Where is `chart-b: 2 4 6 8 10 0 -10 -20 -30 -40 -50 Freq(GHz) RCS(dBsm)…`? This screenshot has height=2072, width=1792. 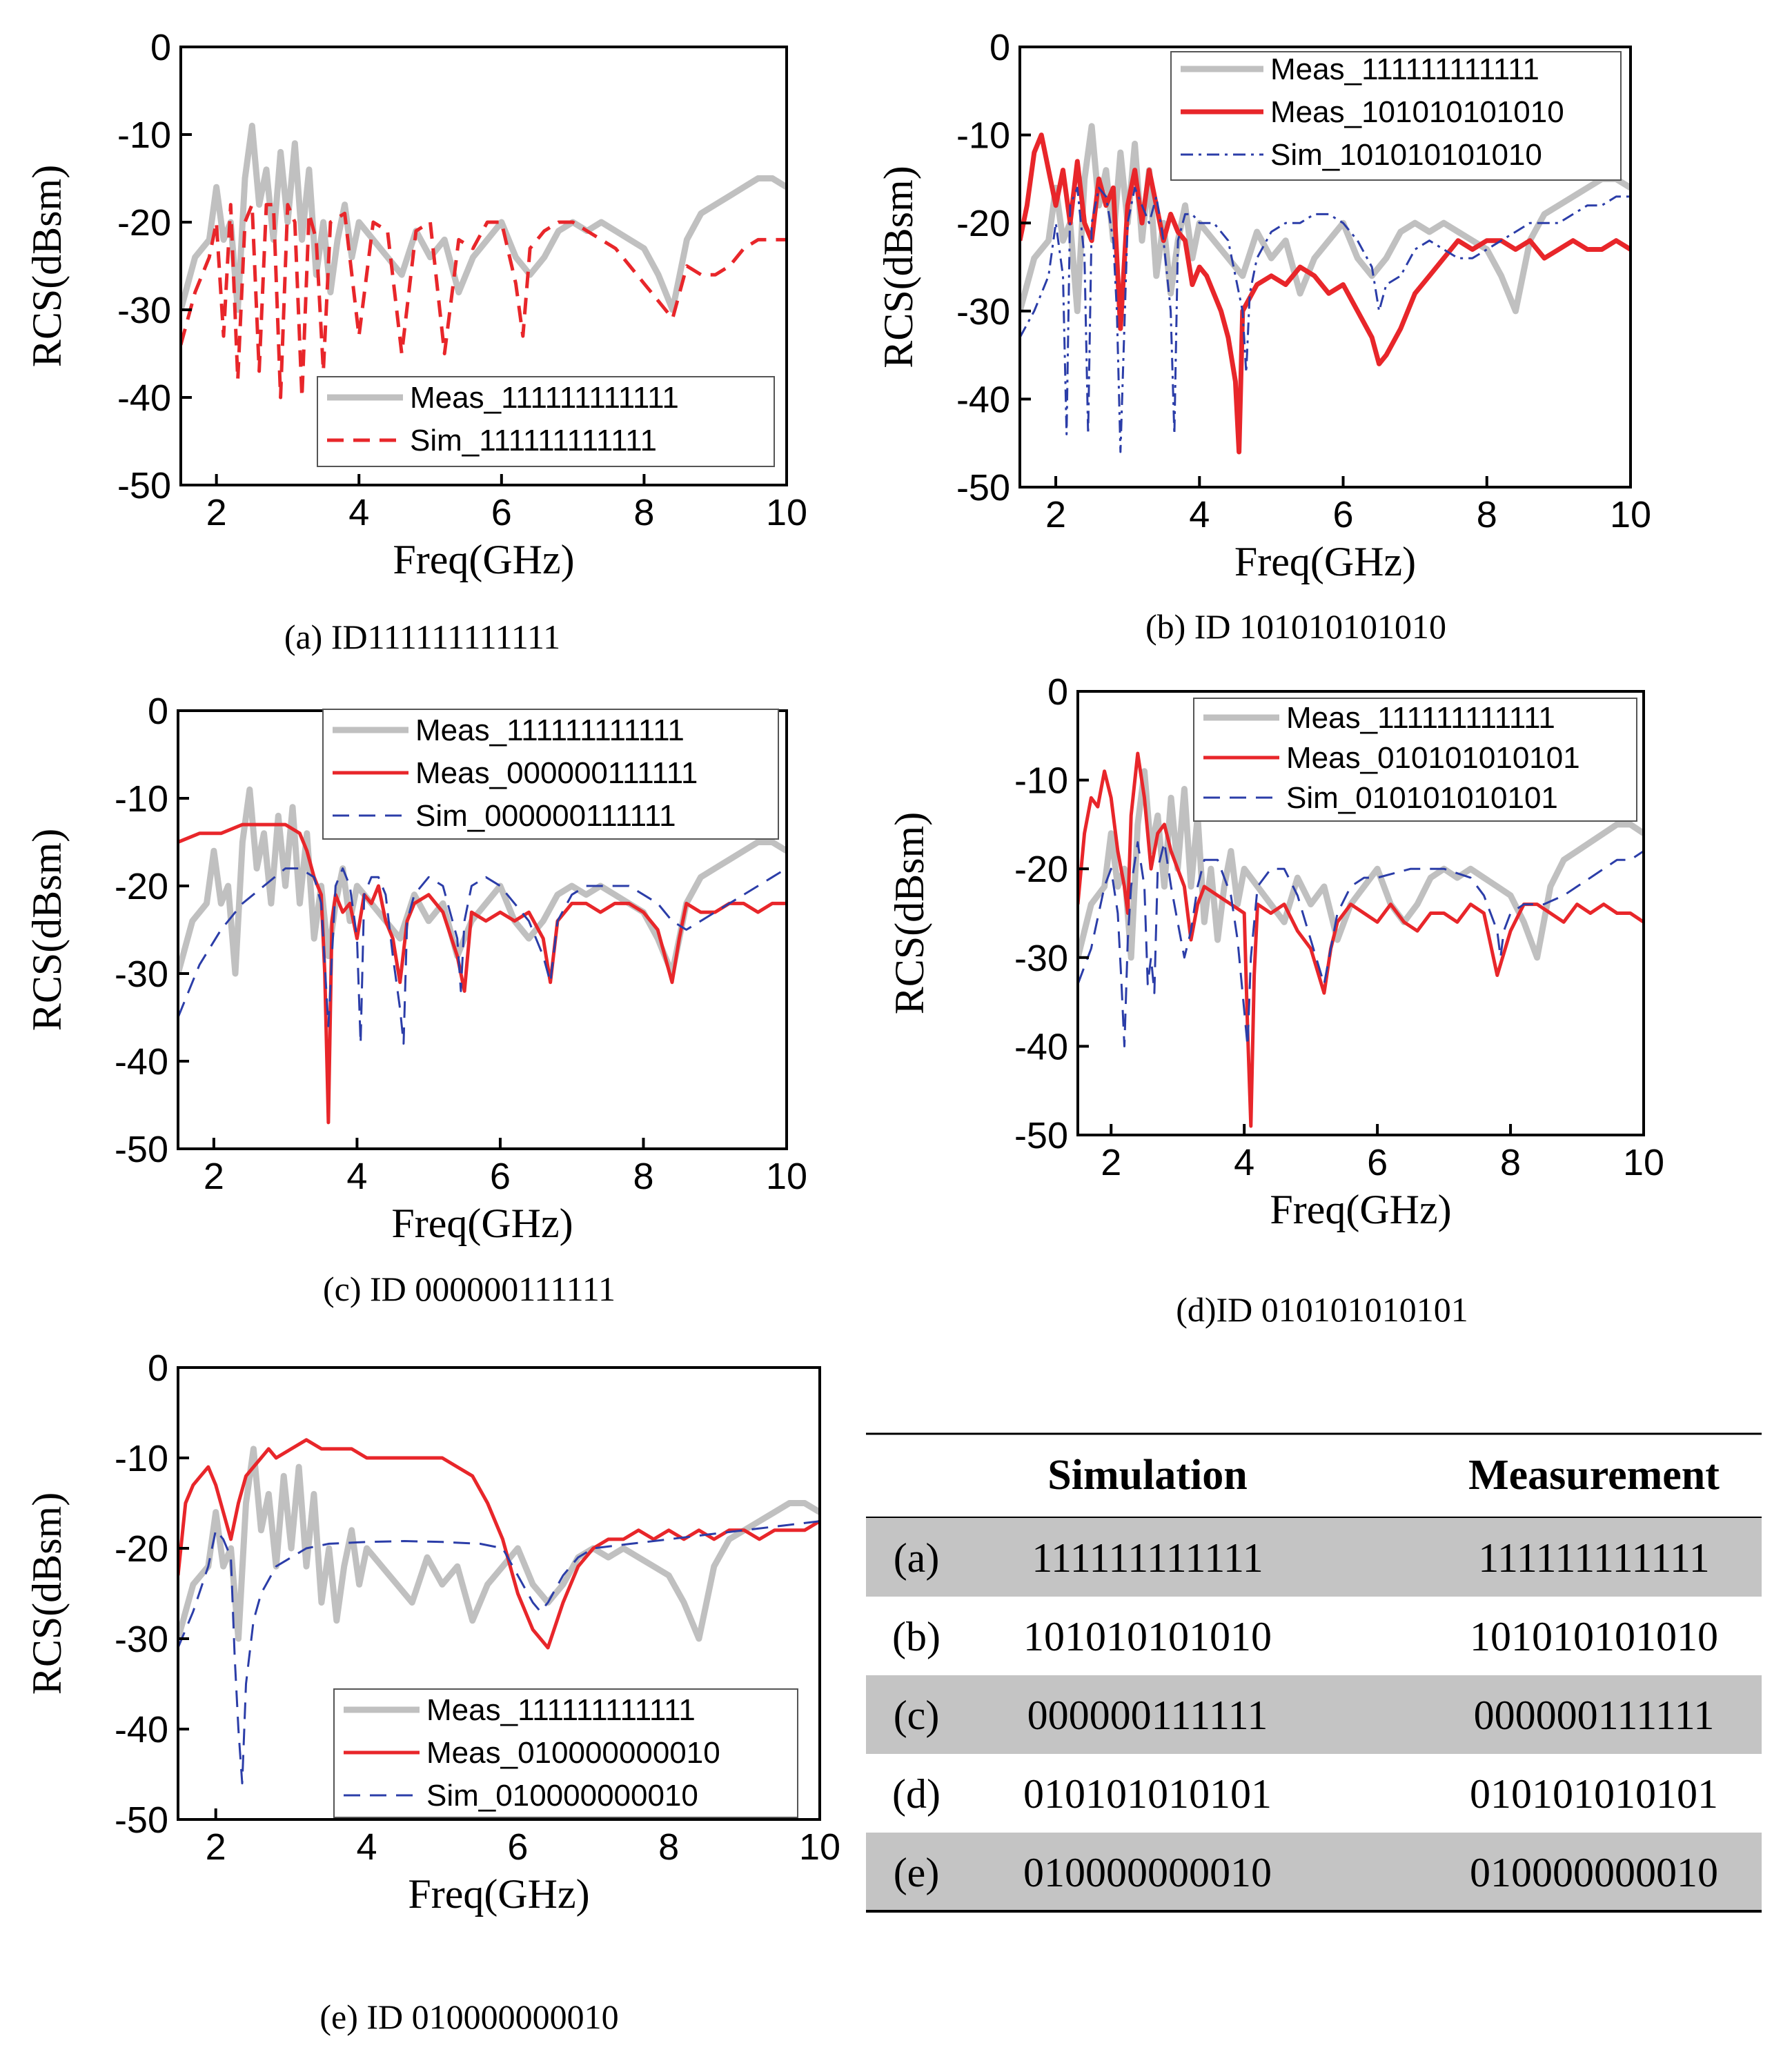 chart-b: 2 4 6 8 10 0 -10 -20 -30 -40 -50 Freq(GHz) RCS(dBsm)… is located at coordinates (1263, 336).